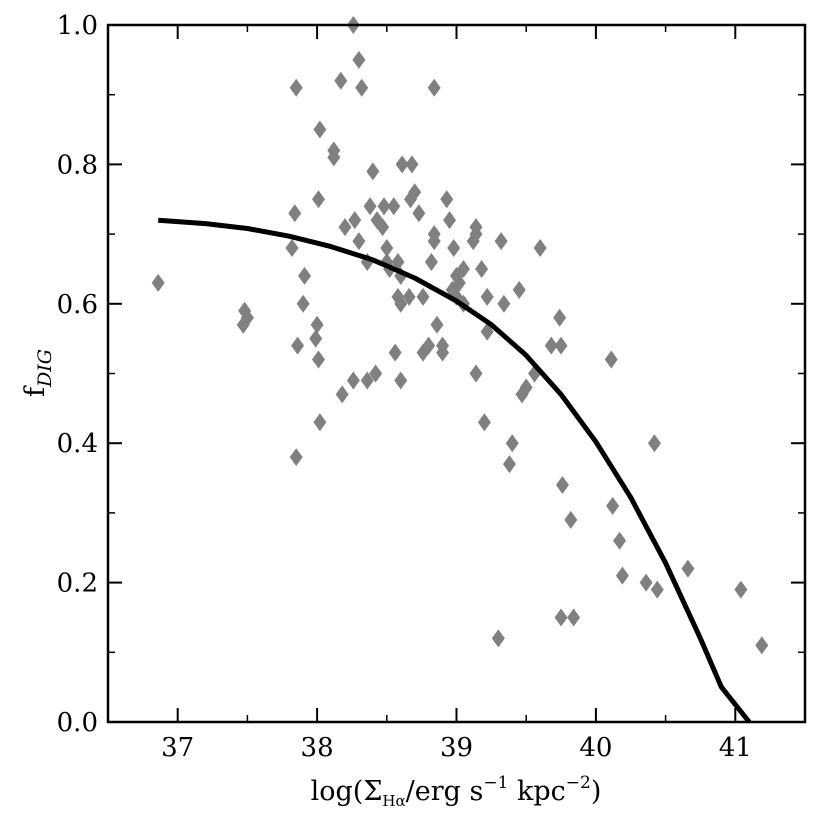 The height and width of the screenshot is (830, 830). Describe the element at coordinates (77, 584) in the screenshot. I see `y-tick-label: 0.2` at that location.